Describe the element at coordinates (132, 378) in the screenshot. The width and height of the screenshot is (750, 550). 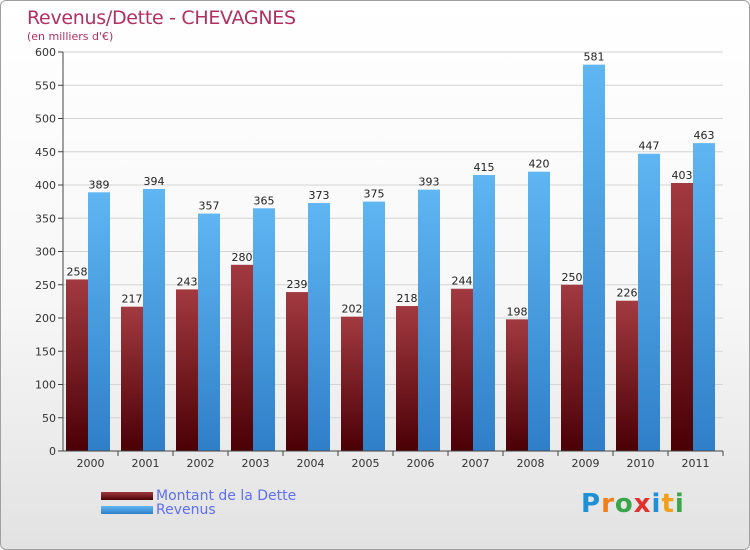
I see `bar-debt-2001` at that location.